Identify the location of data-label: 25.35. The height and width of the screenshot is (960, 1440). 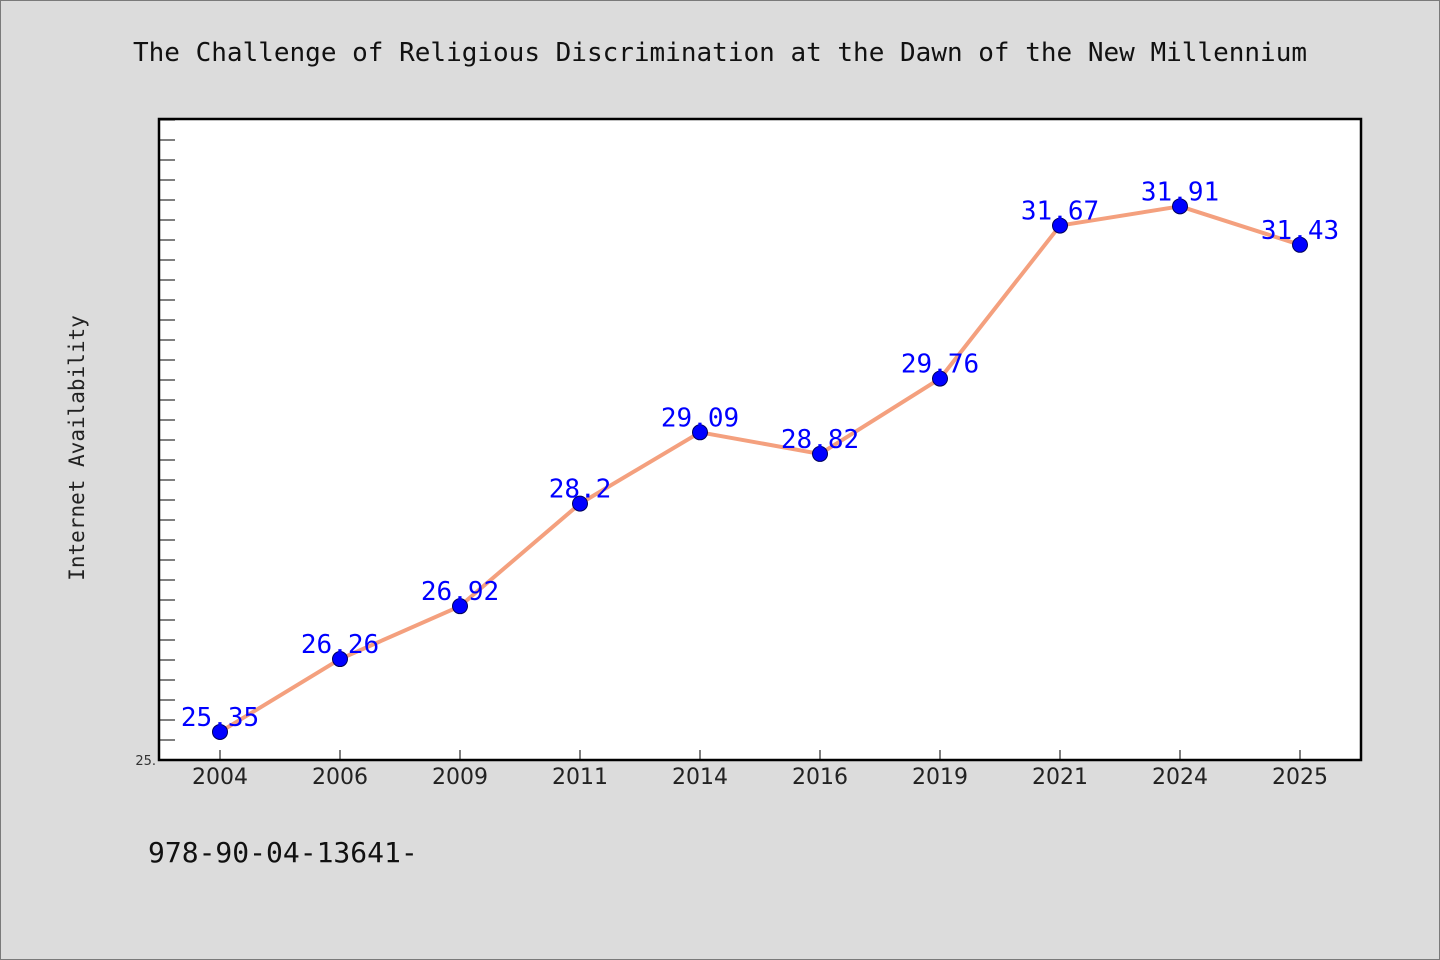
(220, 718).